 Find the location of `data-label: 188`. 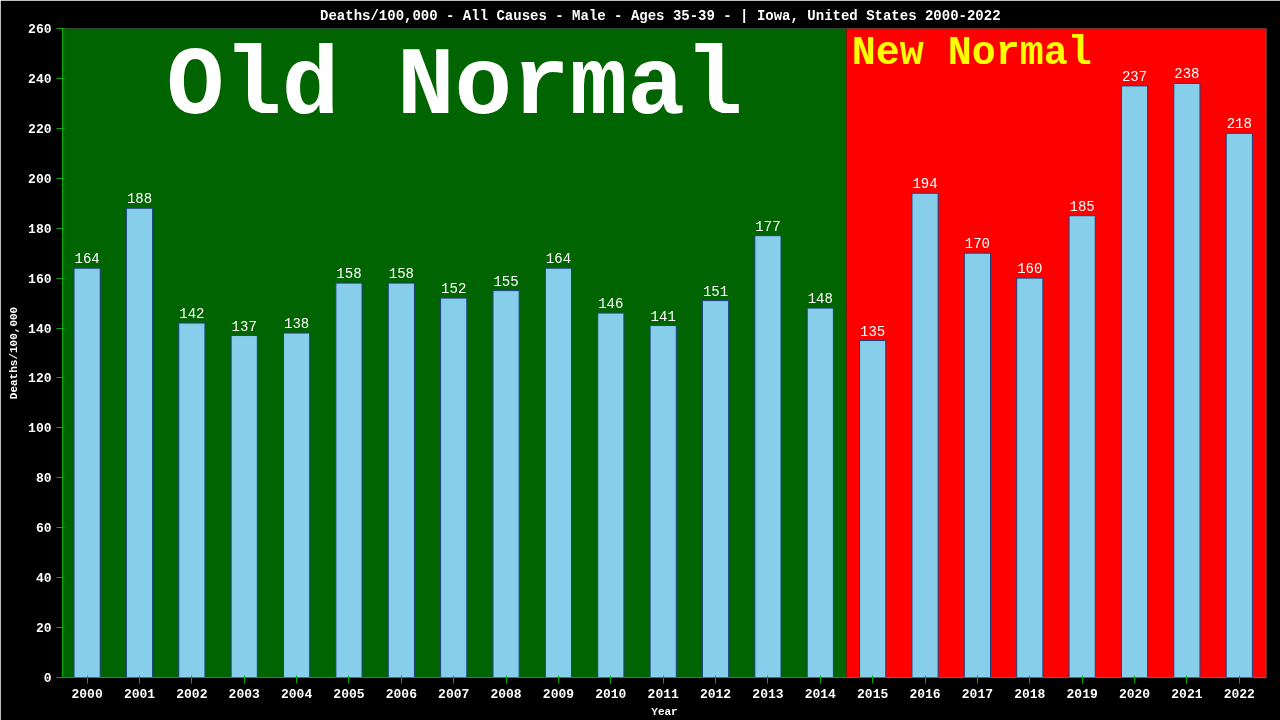

data-label: 188 is located at coordinates (139, 199).